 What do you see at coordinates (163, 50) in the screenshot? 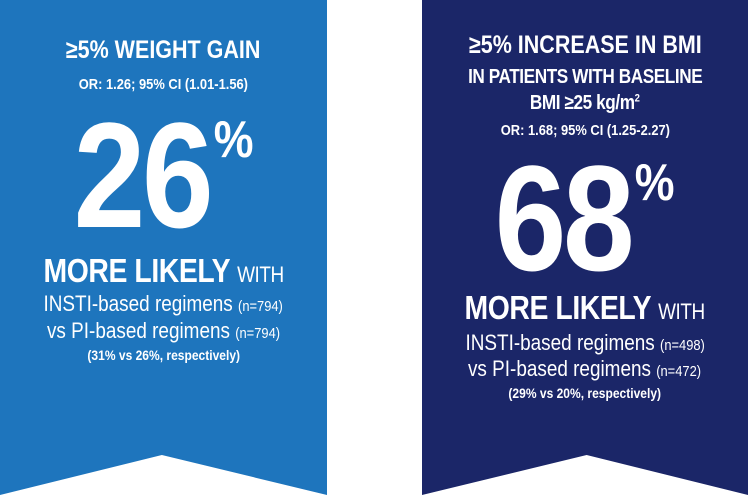
I see `banner-title: ≥5% WEIGHT GAIN` at bounding box center [163, 50].